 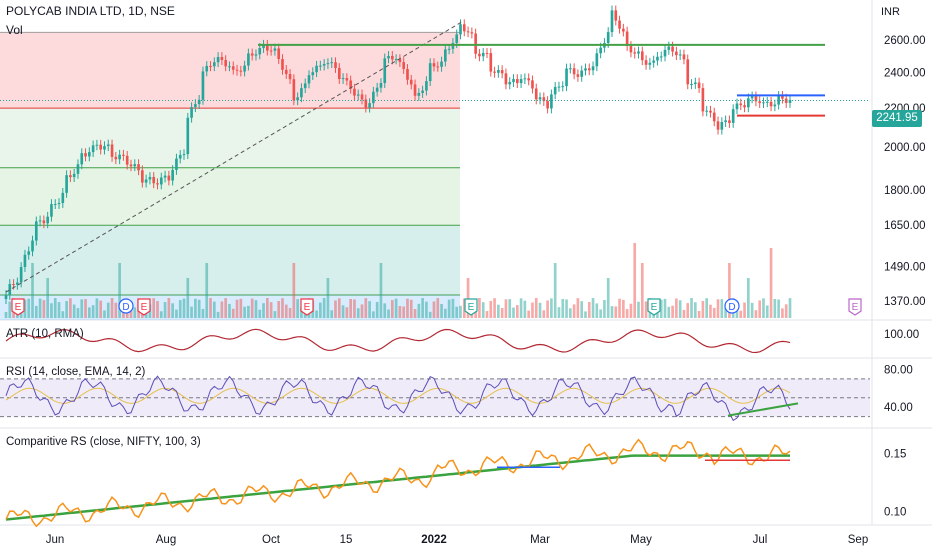 I want to click on svg-text: E, so click(x=654, y=307).